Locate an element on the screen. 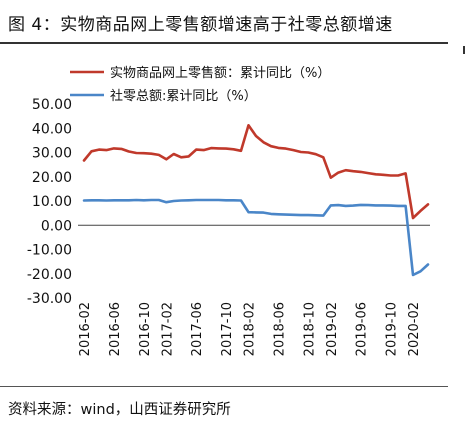 The width and height of the screenshot is (474, 428). x-tick-label: 2016-06 is located at coordinates (115, 329).